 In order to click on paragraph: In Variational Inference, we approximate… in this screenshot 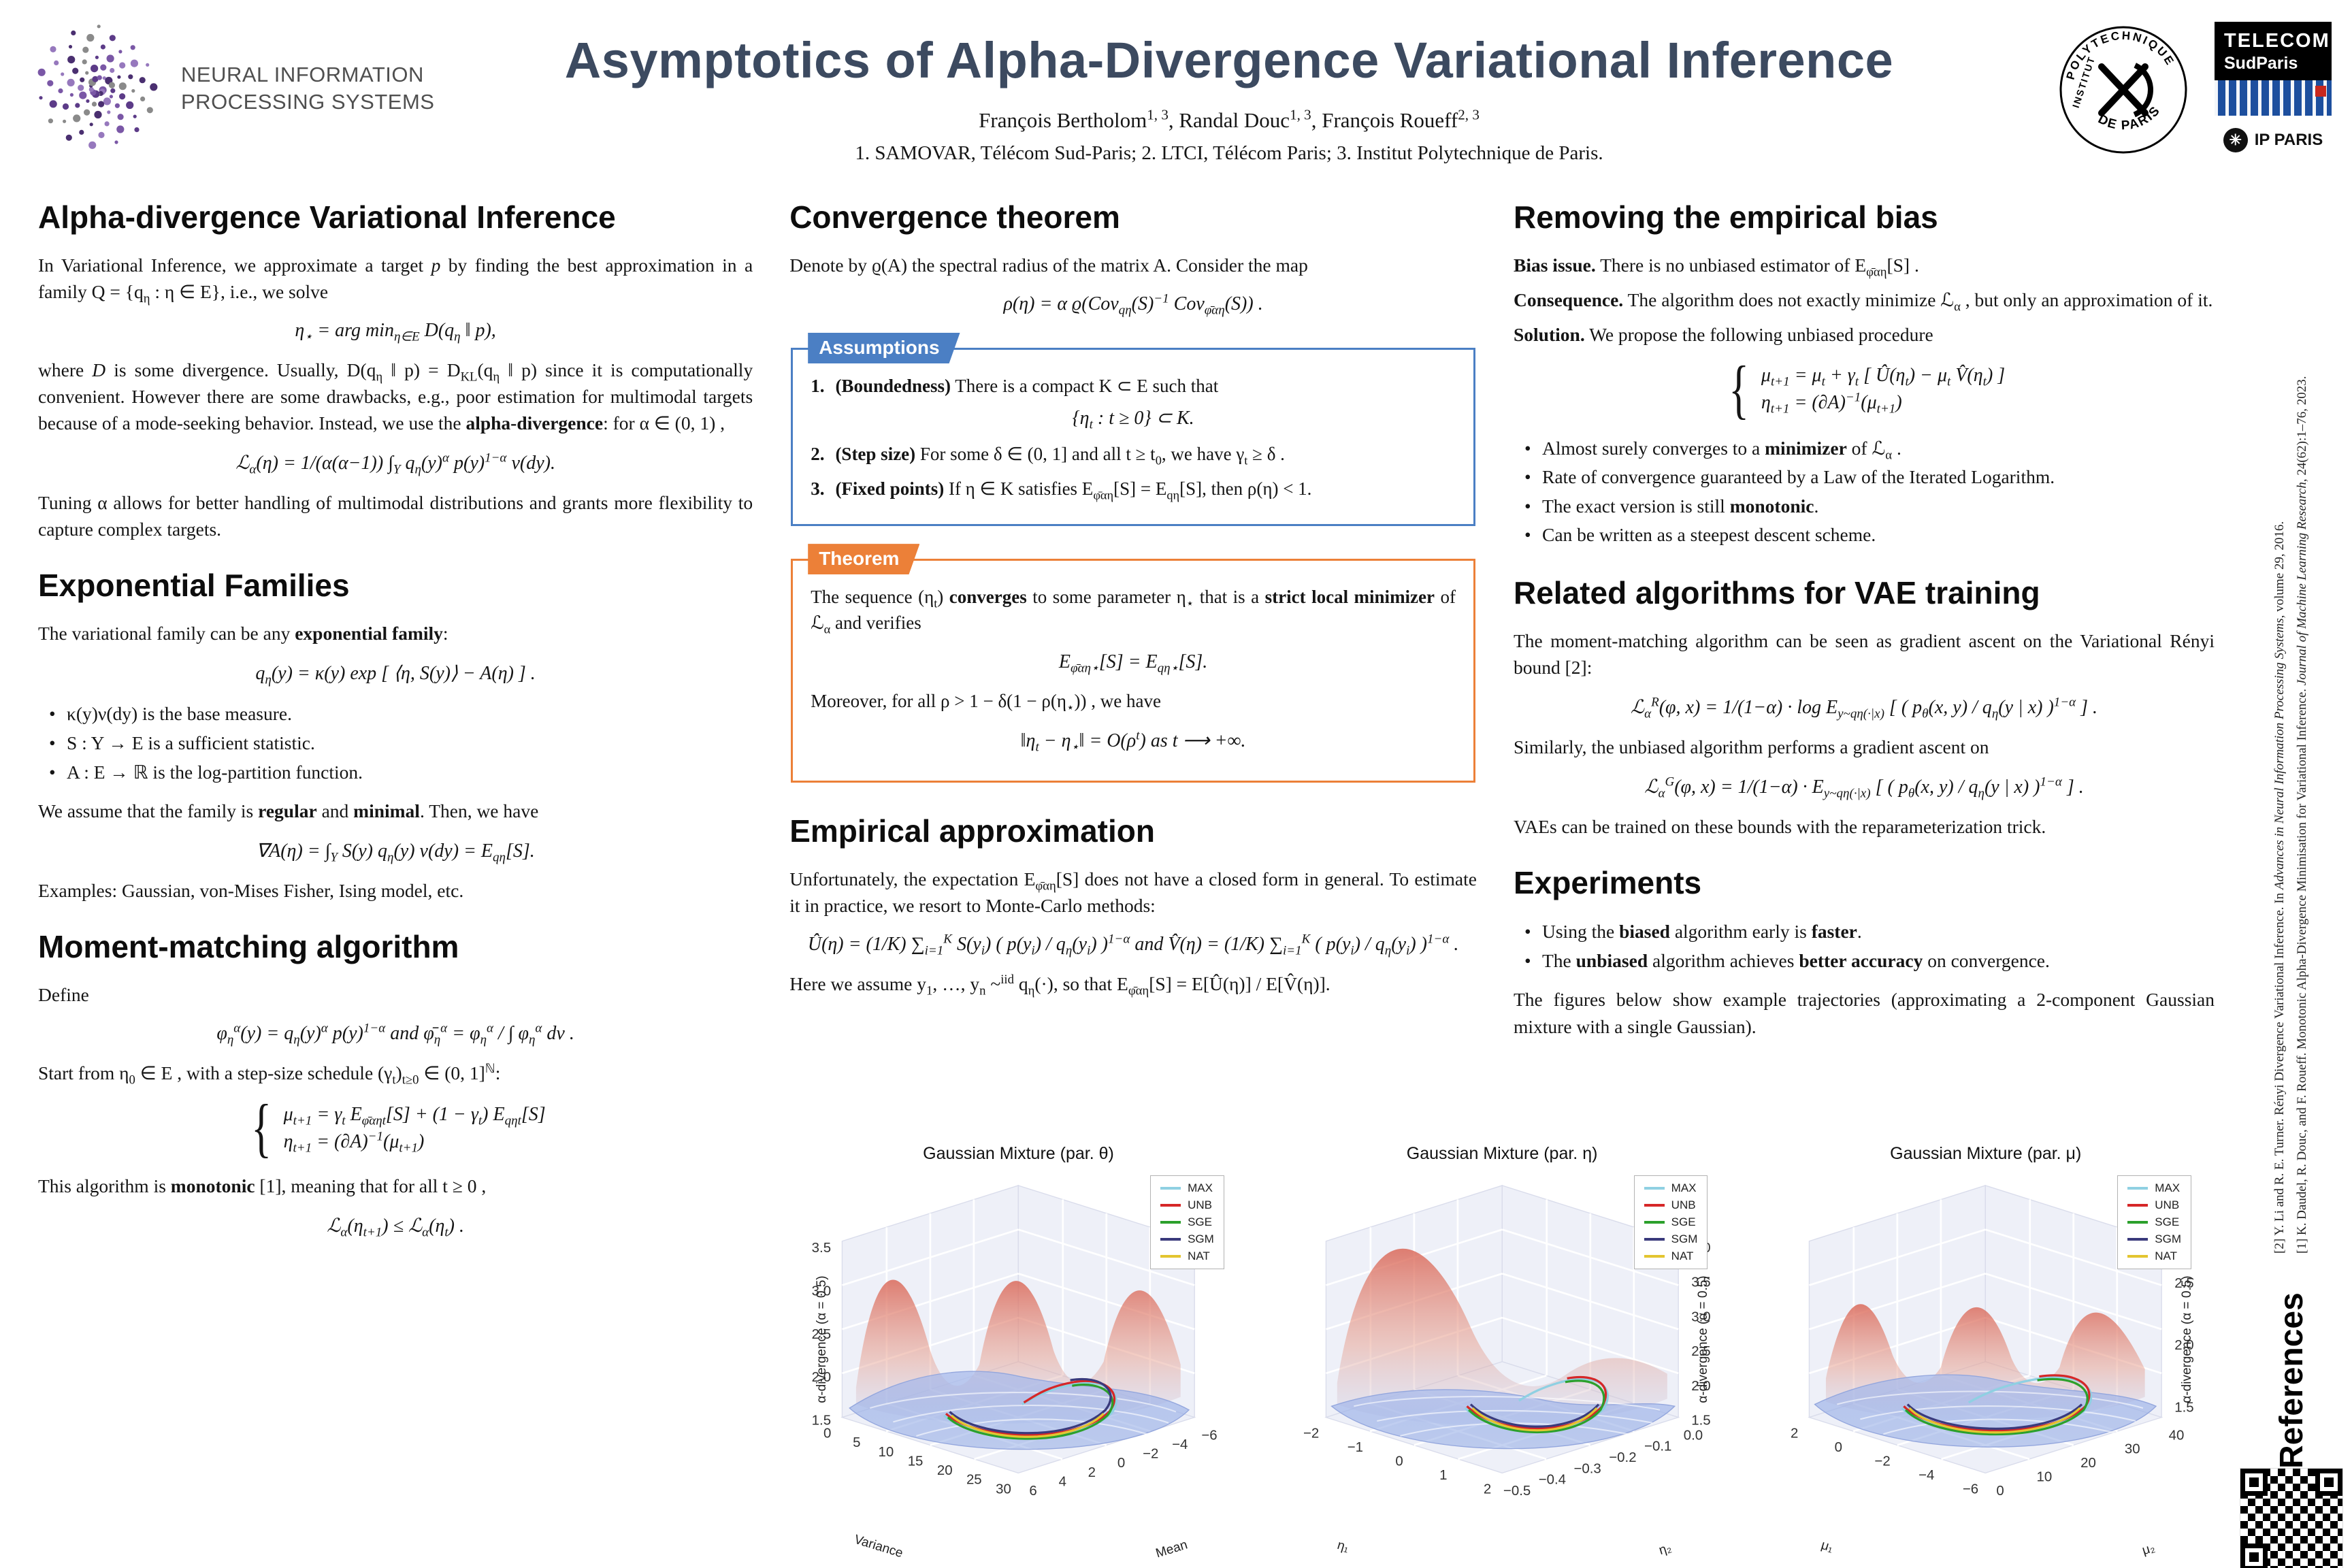, I will do `click(396, 280)`.